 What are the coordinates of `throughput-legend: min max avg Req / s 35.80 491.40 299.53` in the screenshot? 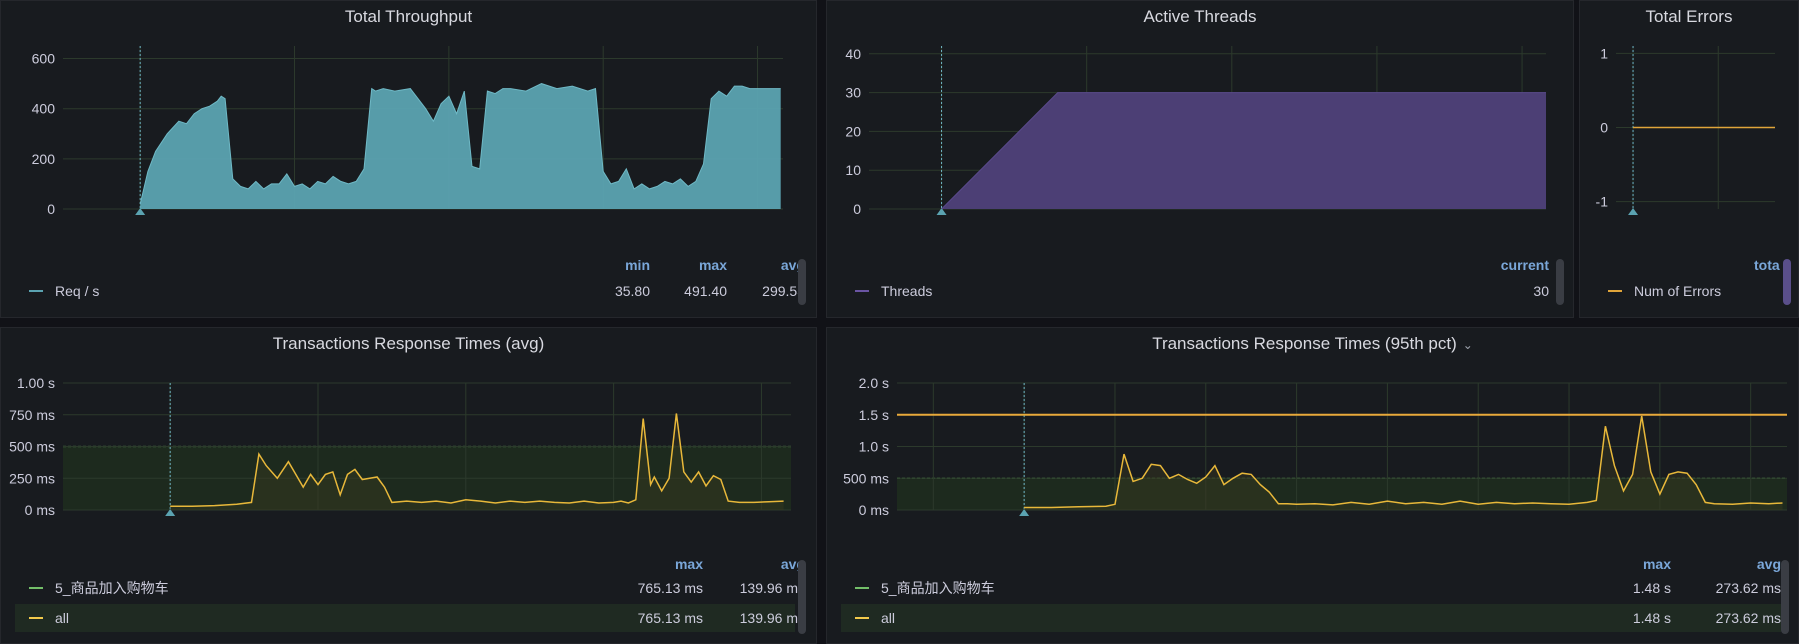 It's located at (410, 283).